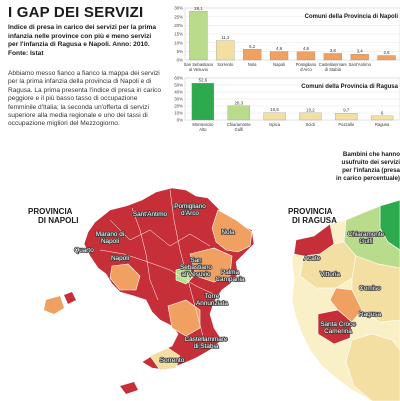  Describe the element at coordinates (58, 220) in the screenshot. I see `province-label-napoli-2: DI NAPOLI` at that location.